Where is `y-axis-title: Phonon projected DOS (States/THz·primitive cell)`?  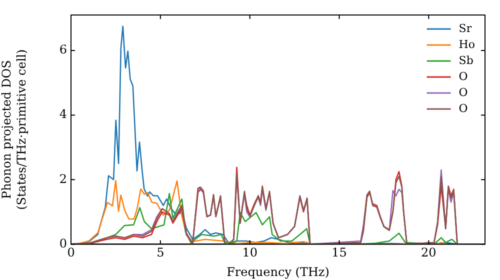
y-axis-title: Phonon projected DOS (States/THz·primitive cell) is located at coordinates (14, 129).